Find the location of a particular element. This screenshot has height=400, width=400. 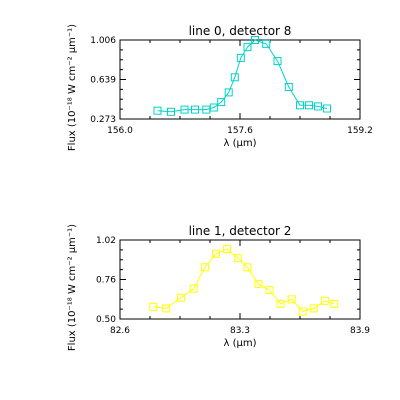

y-tick-label: 0.76 is located at coordinates (106, 281).